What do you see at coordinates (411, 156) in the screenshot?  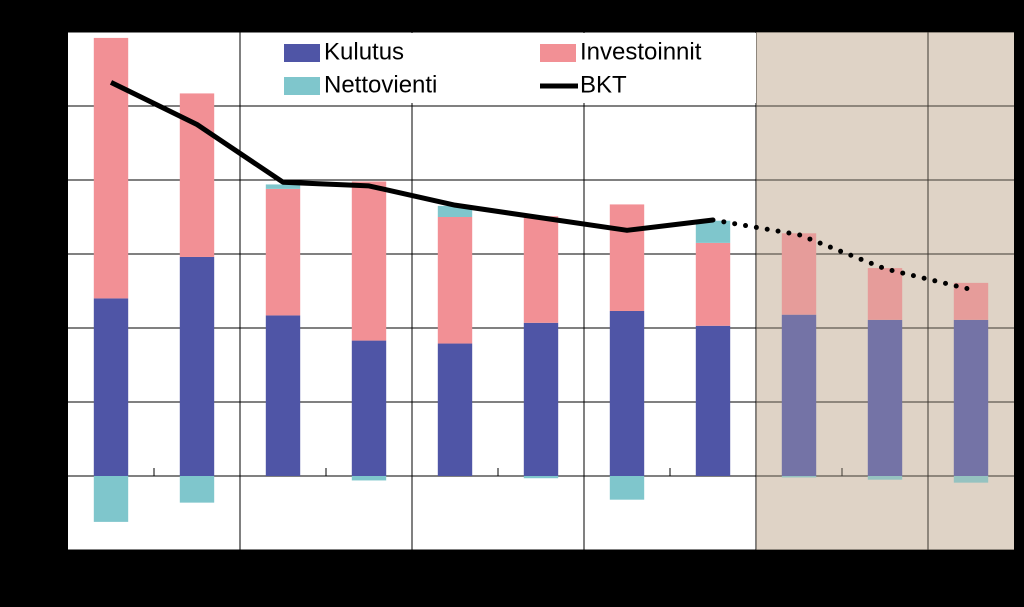 I see `line` at bounding box center [411, 156].